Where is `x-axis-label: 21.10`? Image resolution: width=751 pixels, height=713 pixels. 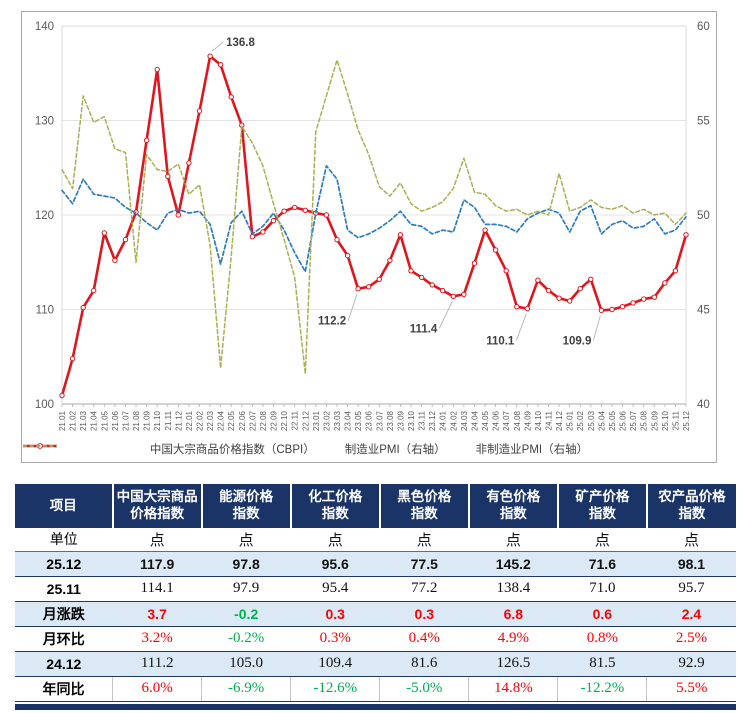 x-axis-label: 21.10 is located at coordinates (157, 420).